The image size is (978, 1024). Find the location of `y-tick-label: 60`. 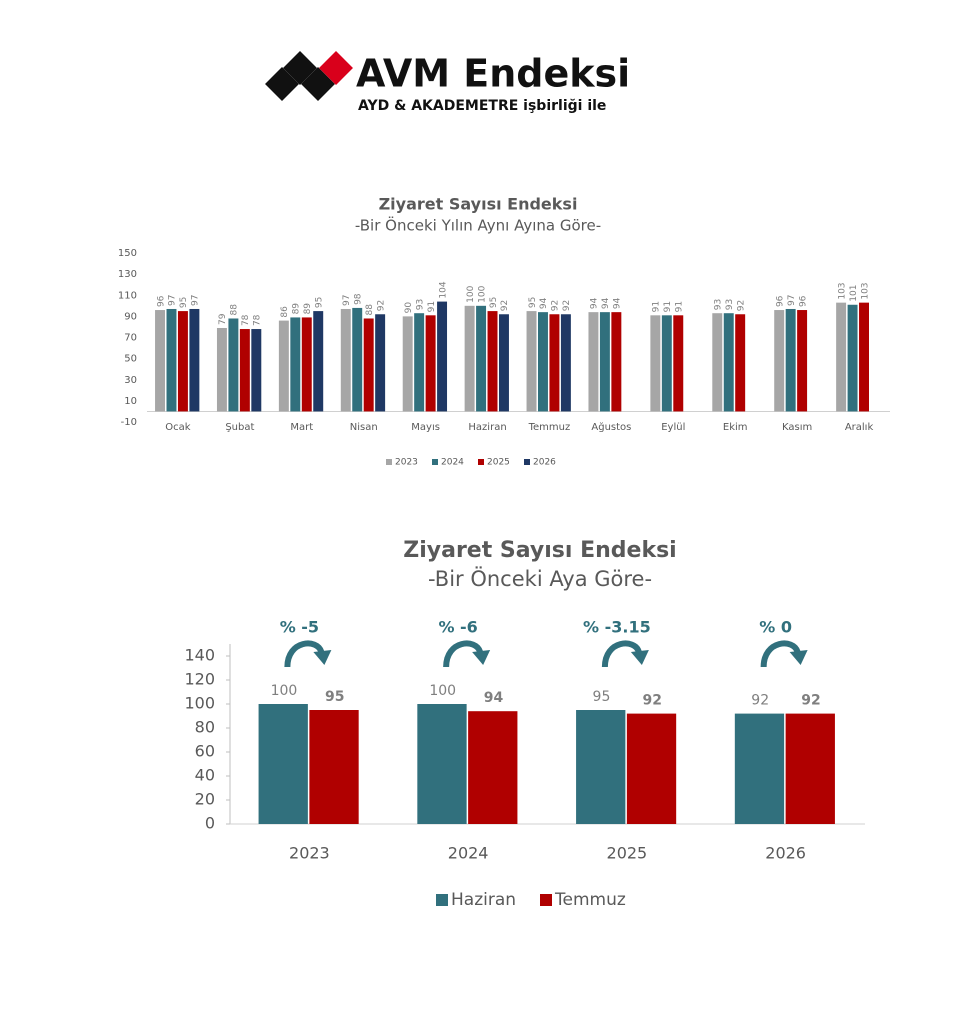

y-tick-label: 60 is located at coordinates (205, 751).